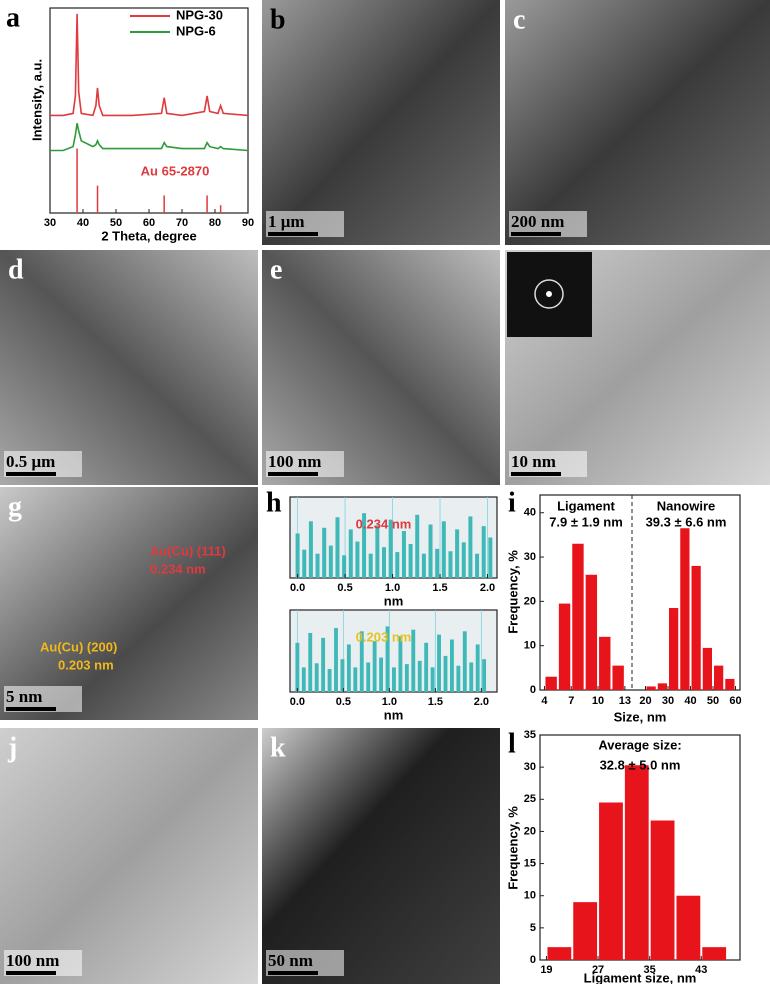 This screenshot has height=984, width=770. I want to click on y-tick-label: 0, so click(533, 960).